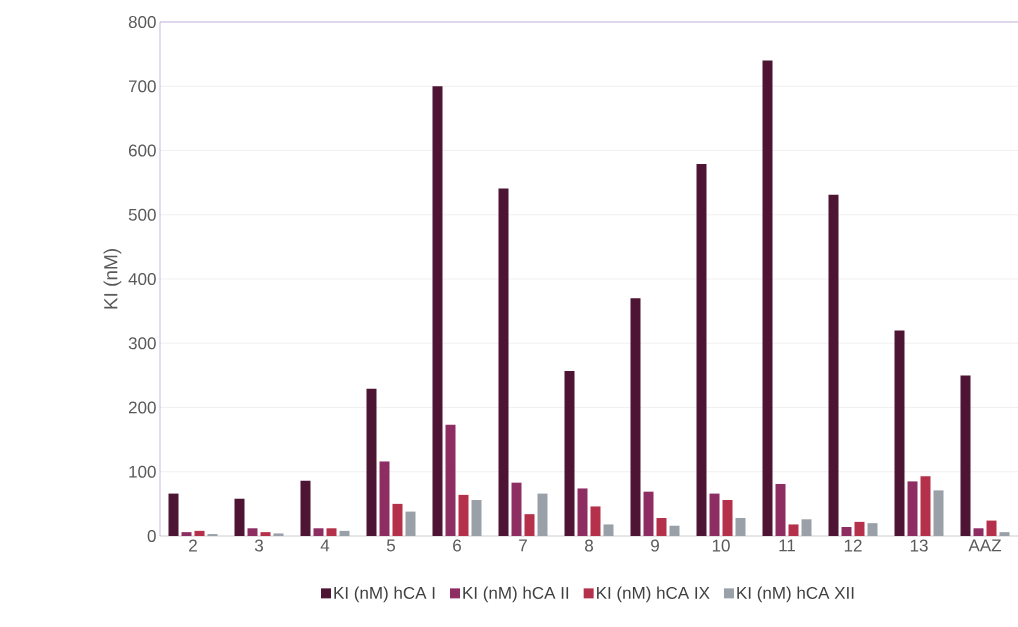  I want to click on x-tick-label: 5, so click(391, 545).